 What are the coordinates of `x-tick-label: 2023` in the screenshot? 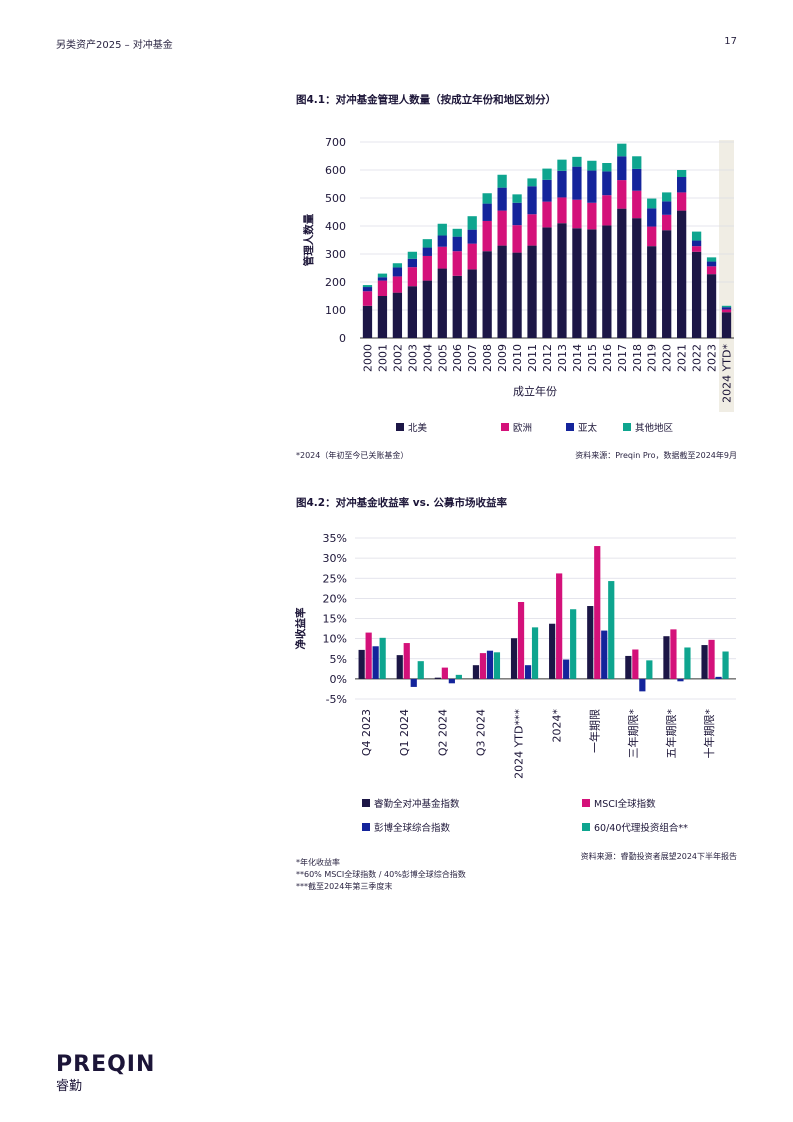 It's located at (712, 358).